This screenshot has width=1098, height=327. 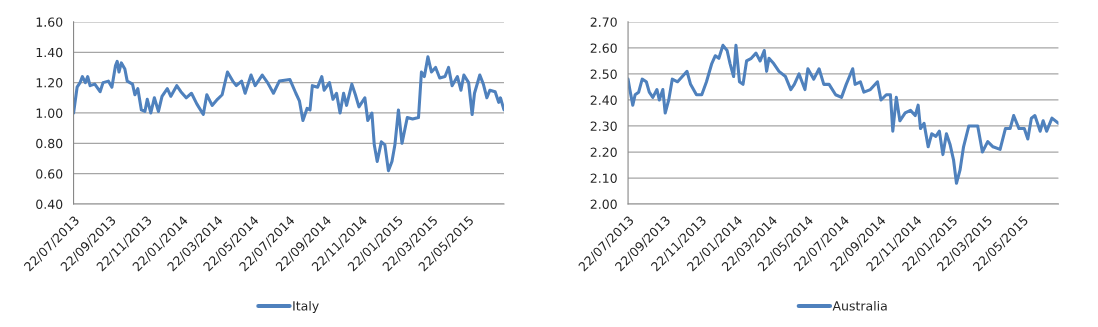 What do you see at coordinates (288, 114) in the screenshot?
I see `line-series` at bounding box center [288, 114].